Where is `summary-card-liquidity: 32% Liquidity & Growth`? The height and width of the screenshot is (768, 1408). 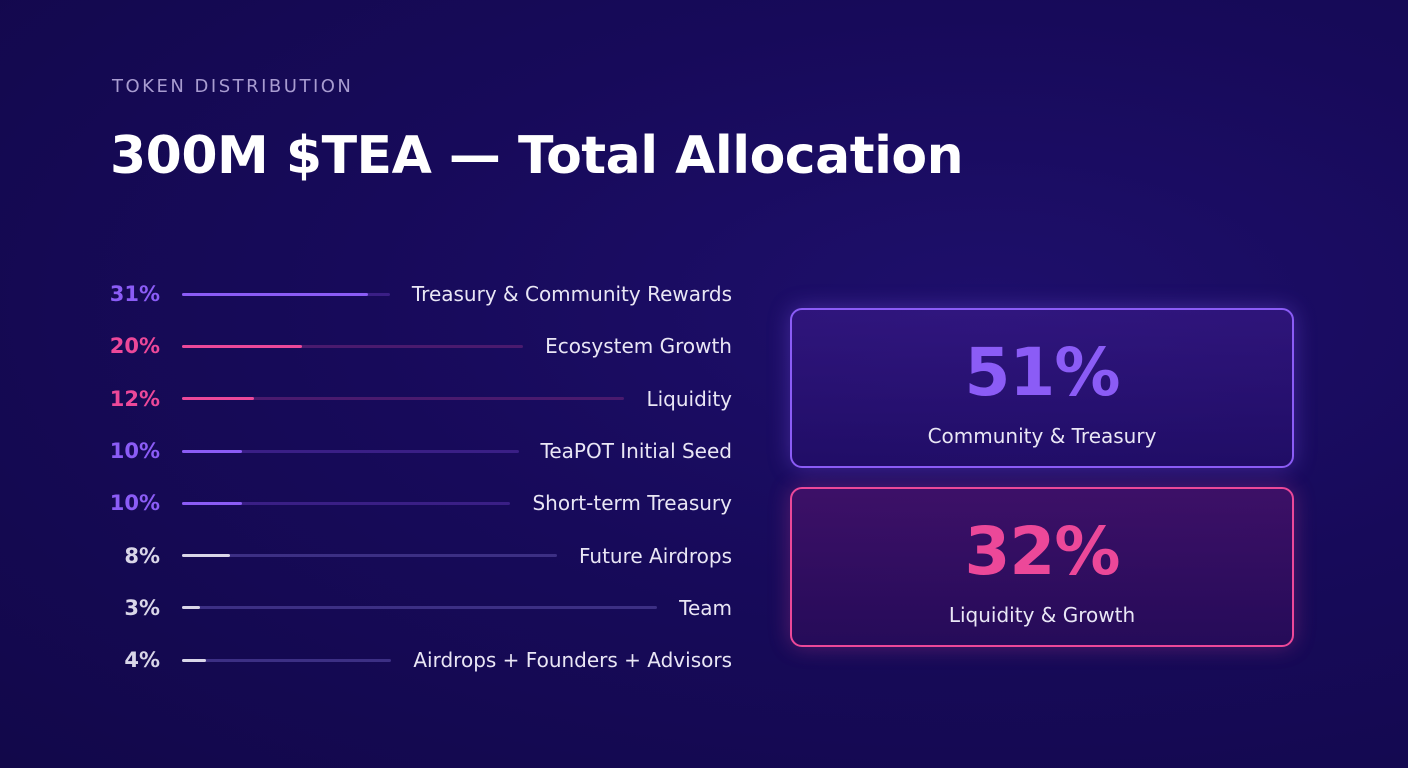
summary-card-liquidity: 32% Liquidity & Growth is located at coordinates (1042, 567).